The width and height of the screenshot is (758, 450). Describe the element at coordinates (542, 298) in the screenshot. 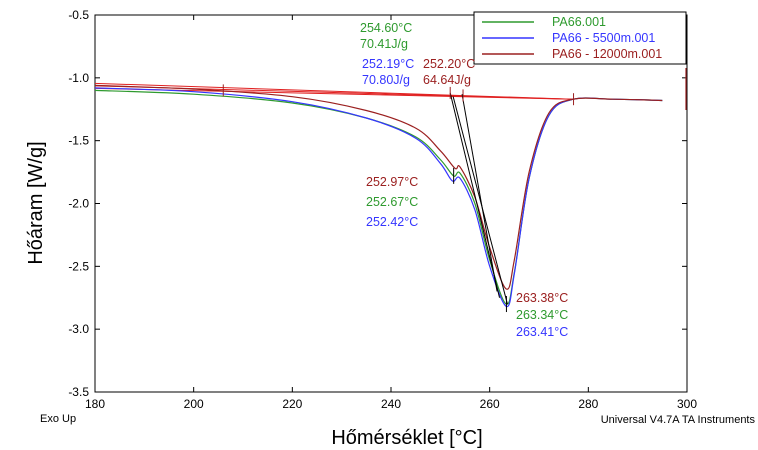

I see `annotation-label: 263.38°C` at that location.